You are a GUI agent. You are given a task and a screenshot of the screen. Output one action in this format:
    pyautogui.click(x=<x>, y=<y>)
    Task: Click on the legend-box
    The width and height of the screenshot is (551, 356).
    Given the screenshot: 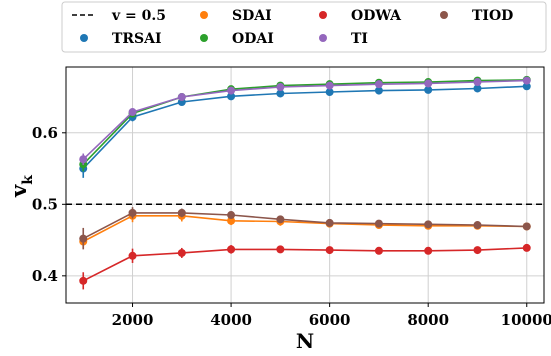 What is the action you would take?
    pyautogui.click(x=304, y=27)
    